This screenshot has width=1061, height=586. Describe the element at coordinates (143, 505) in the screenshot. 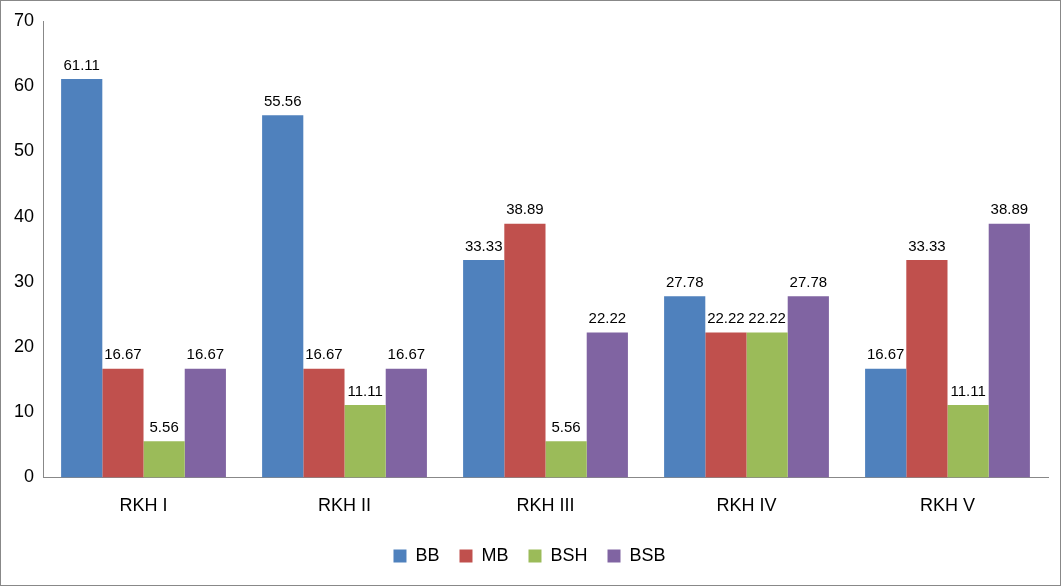

I see `x-tick-label: RKH I` at that location.